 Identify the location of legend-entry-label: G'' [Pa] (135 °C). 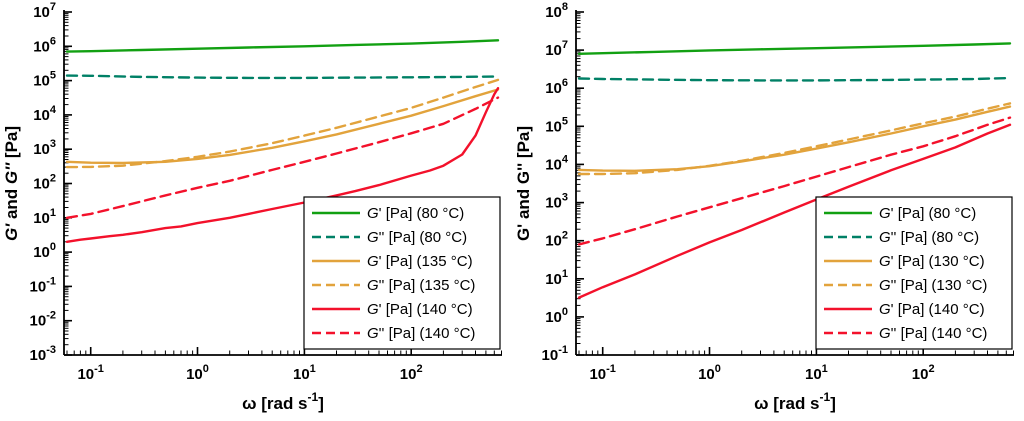
(421, 285).